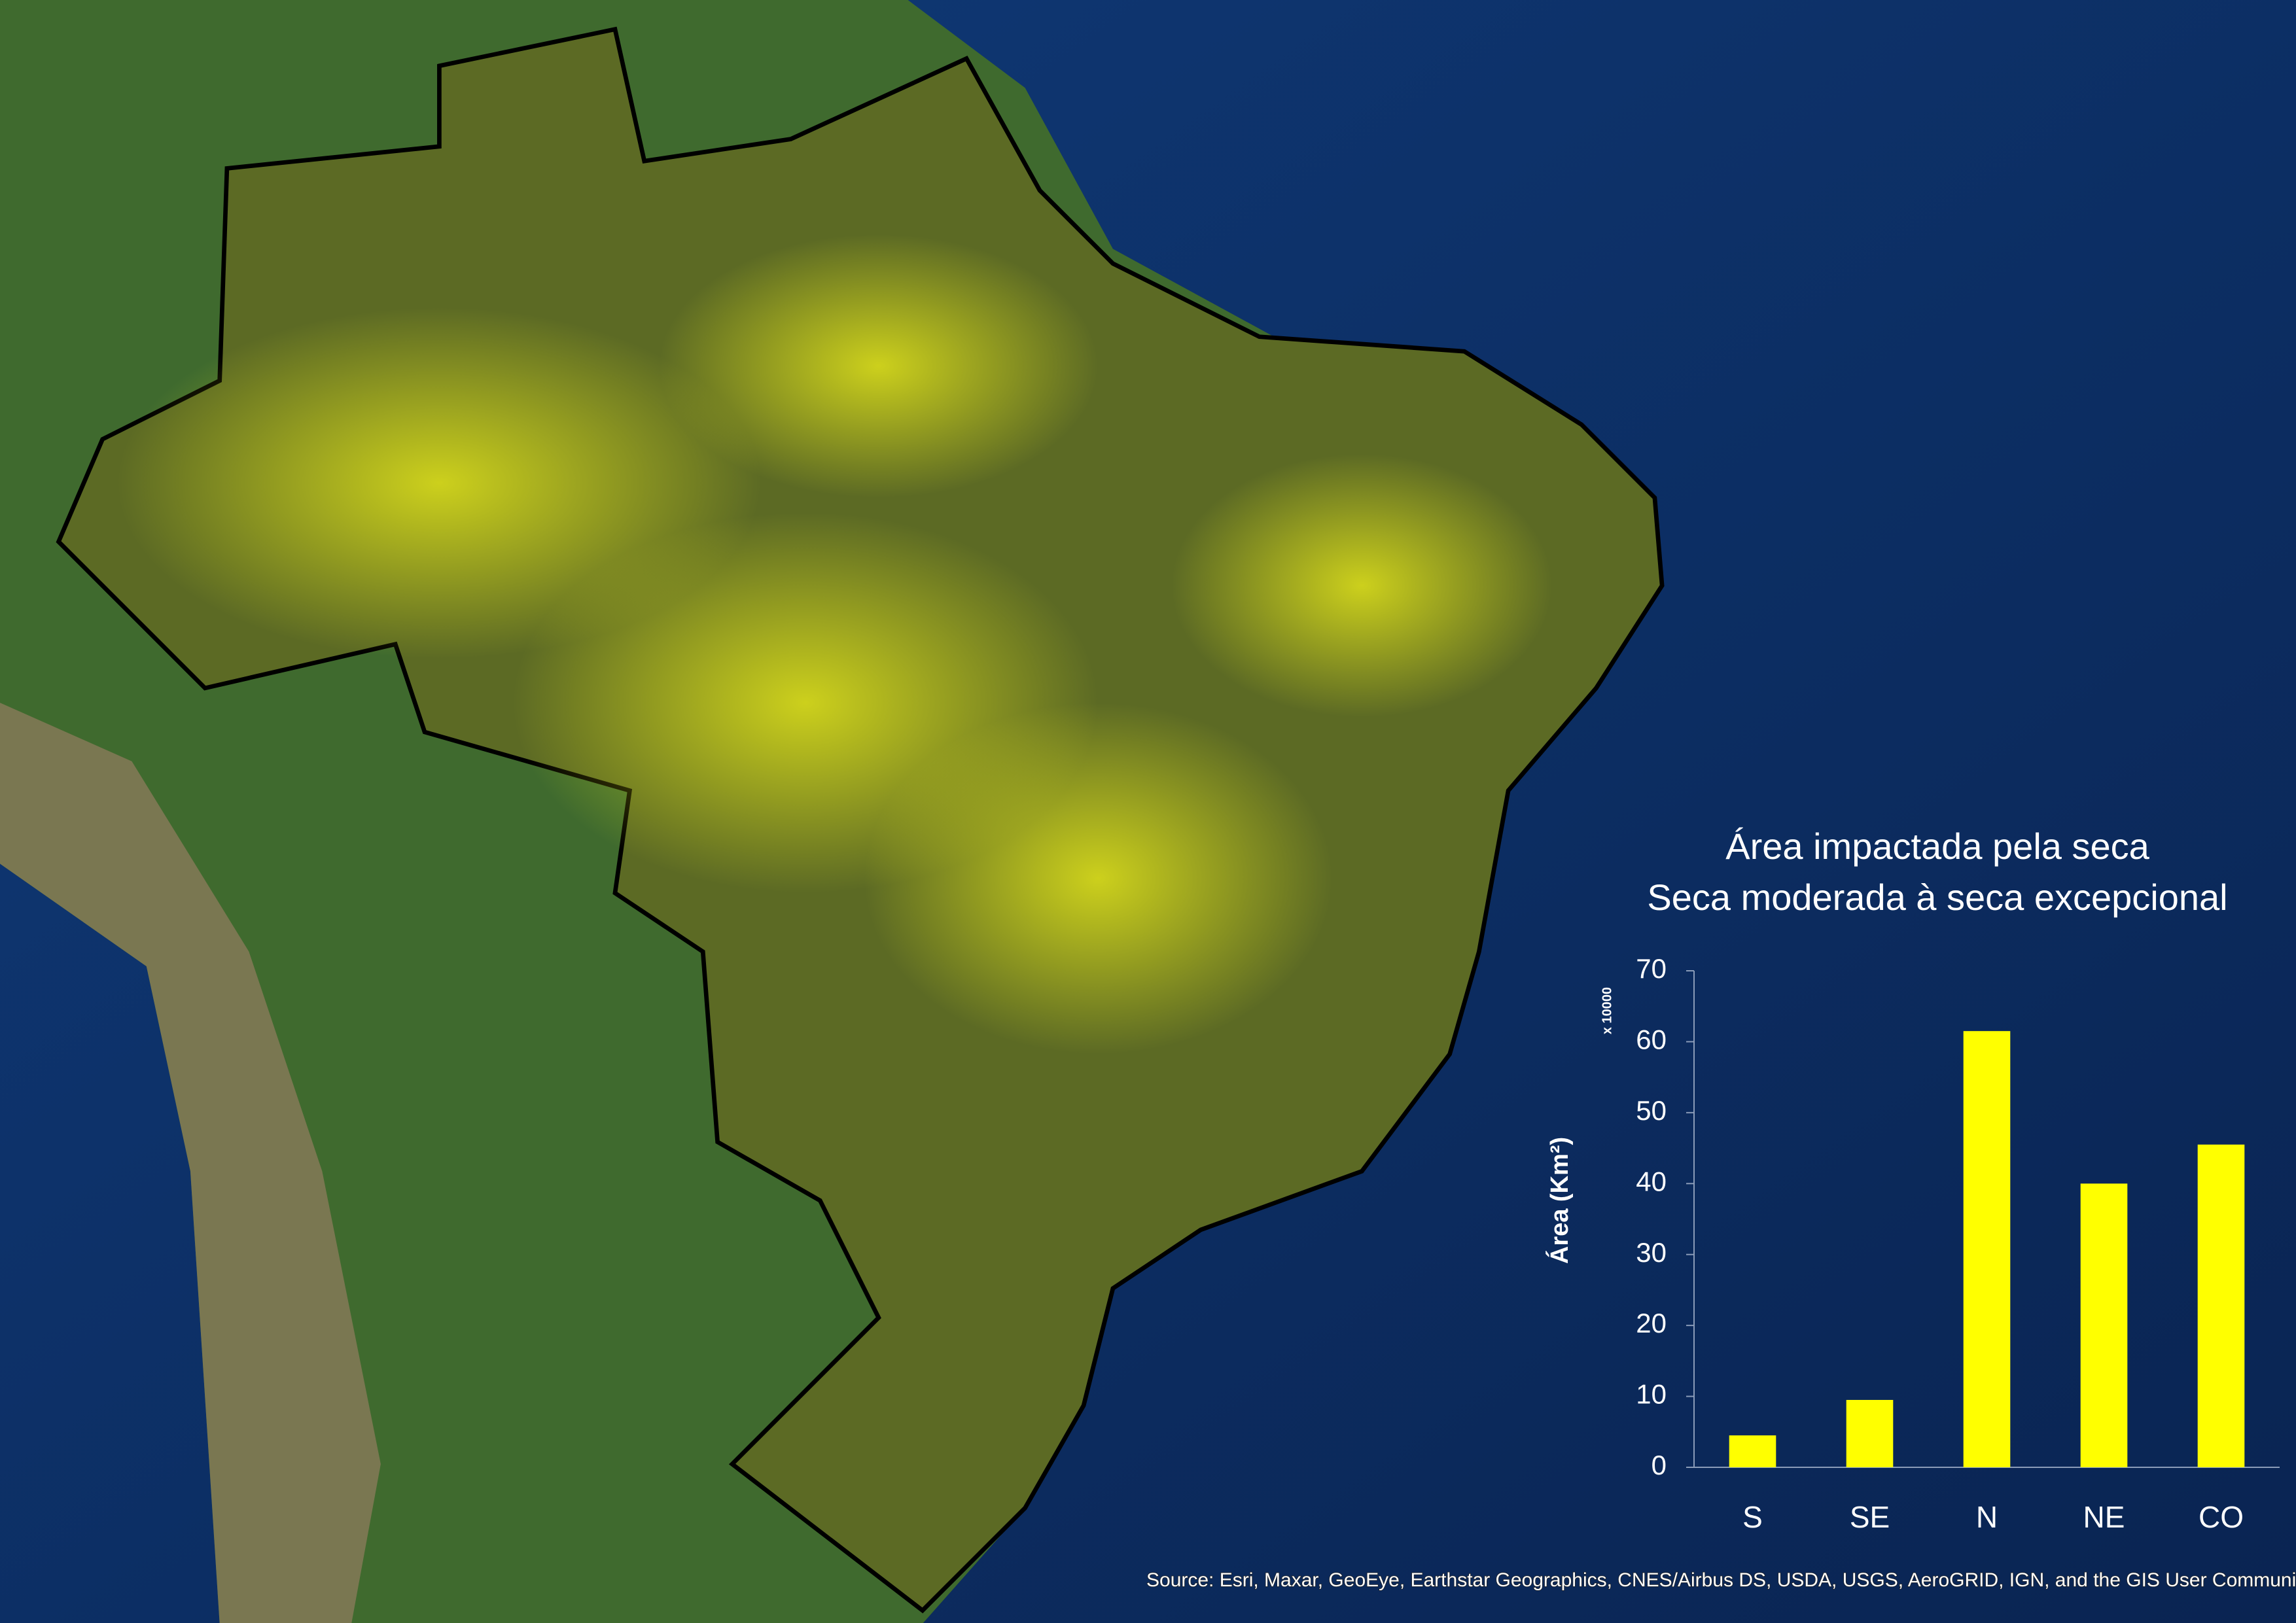  Describe the element at coordinates (1651, 969) in the screenshot. I see `y-tick-label: 70` at that location.